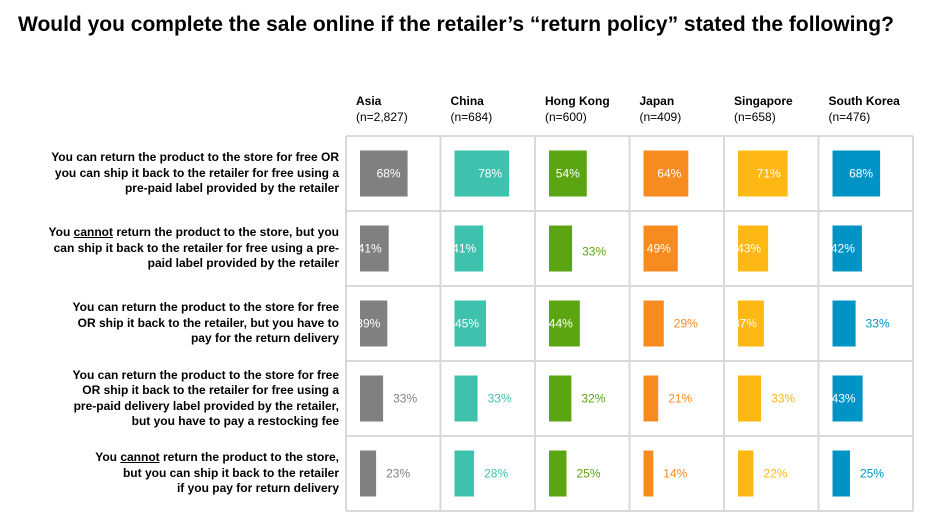 This screenshot has width=943, height=518. Describe the element at coordinates (864, 101) in the screenshot. I see `column-name: South Korea` at that location.